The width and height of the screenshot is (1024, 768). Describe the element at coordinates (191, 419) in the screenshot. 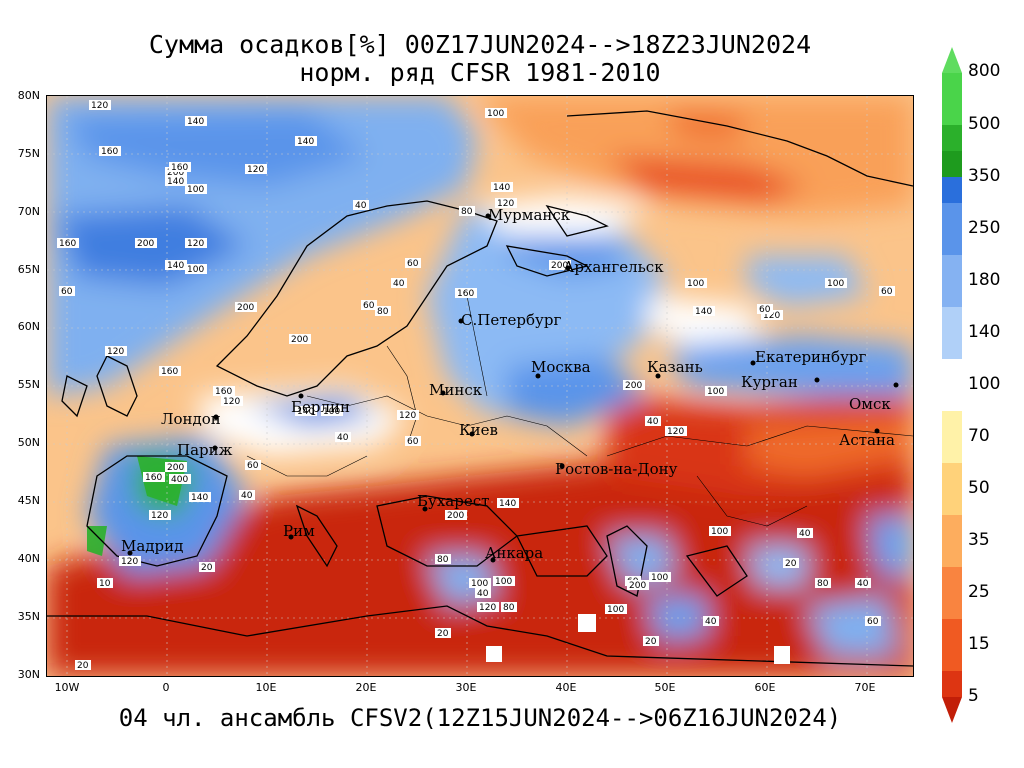

I see `city-label-london: Лондон` at that location.